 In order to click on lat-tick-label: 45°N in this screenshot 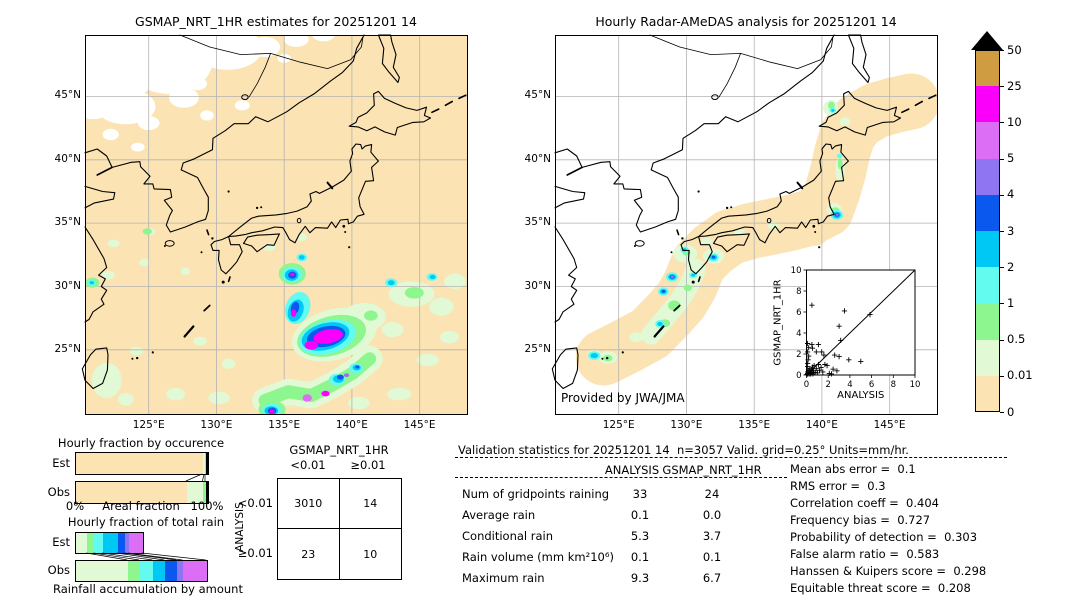, I will do `click(537, 95)`.